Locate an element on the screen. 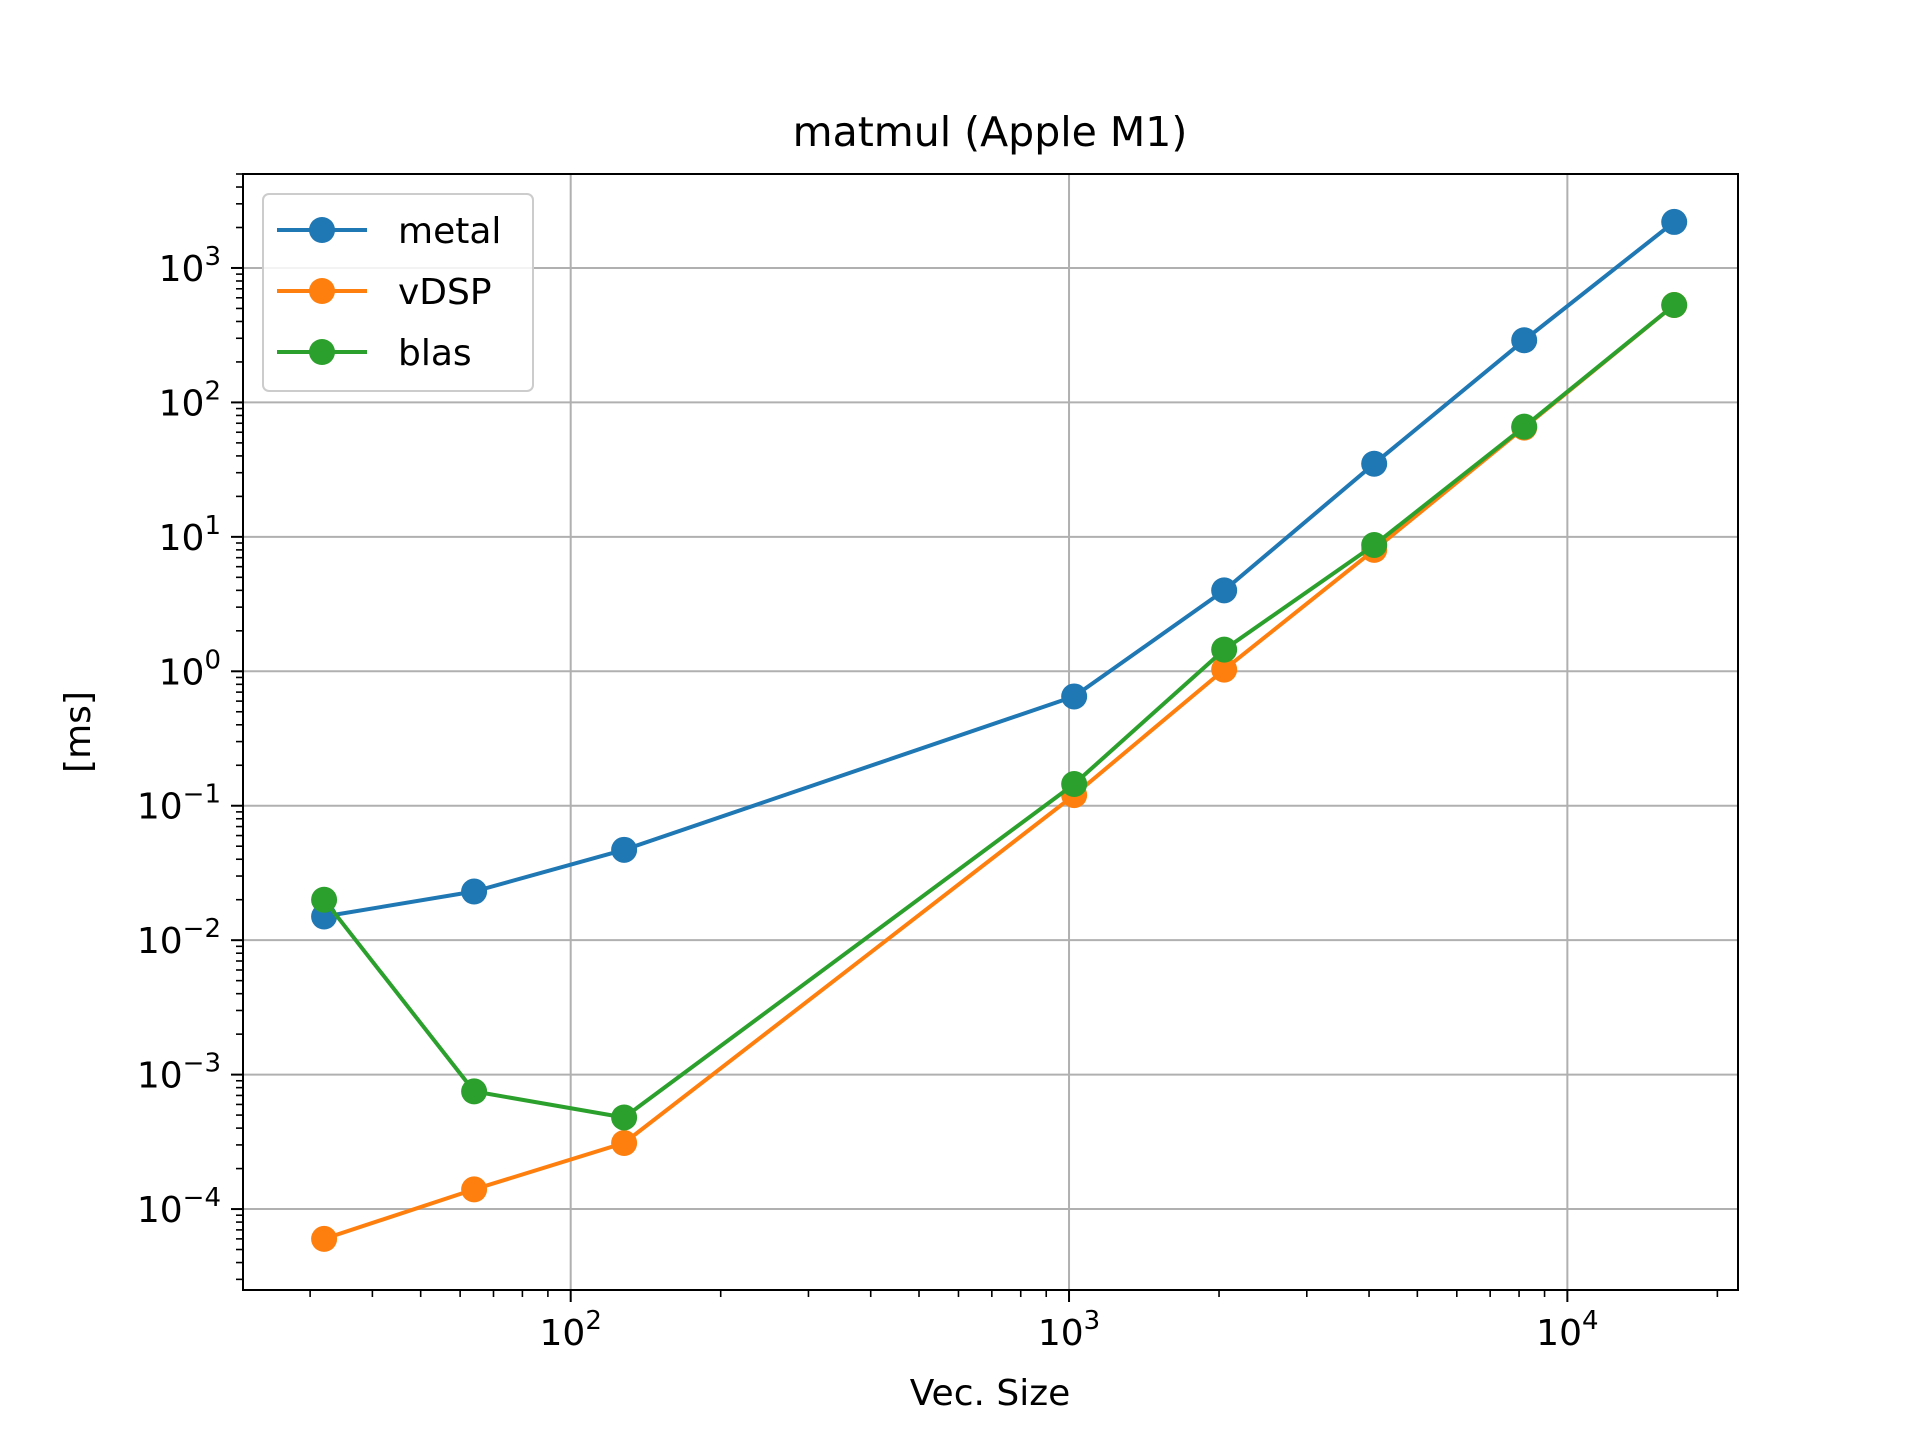 The height and width of the screenshot is (1440, 1920). x-tick-label: 10² is located at coordinates (571, 1330).